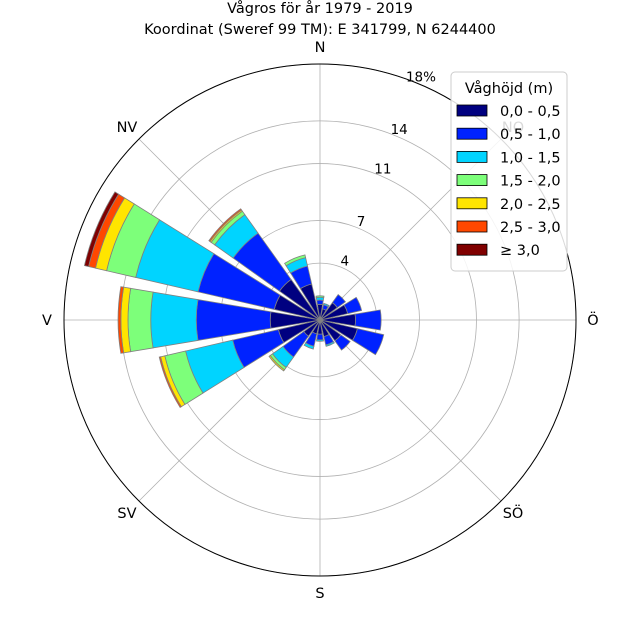 This screenshot has width=640, height=640. What do you see at coordinates (382, 169) in the screenshot?
I see `radial-tick-label: 11` at bounding box center [382, 169].